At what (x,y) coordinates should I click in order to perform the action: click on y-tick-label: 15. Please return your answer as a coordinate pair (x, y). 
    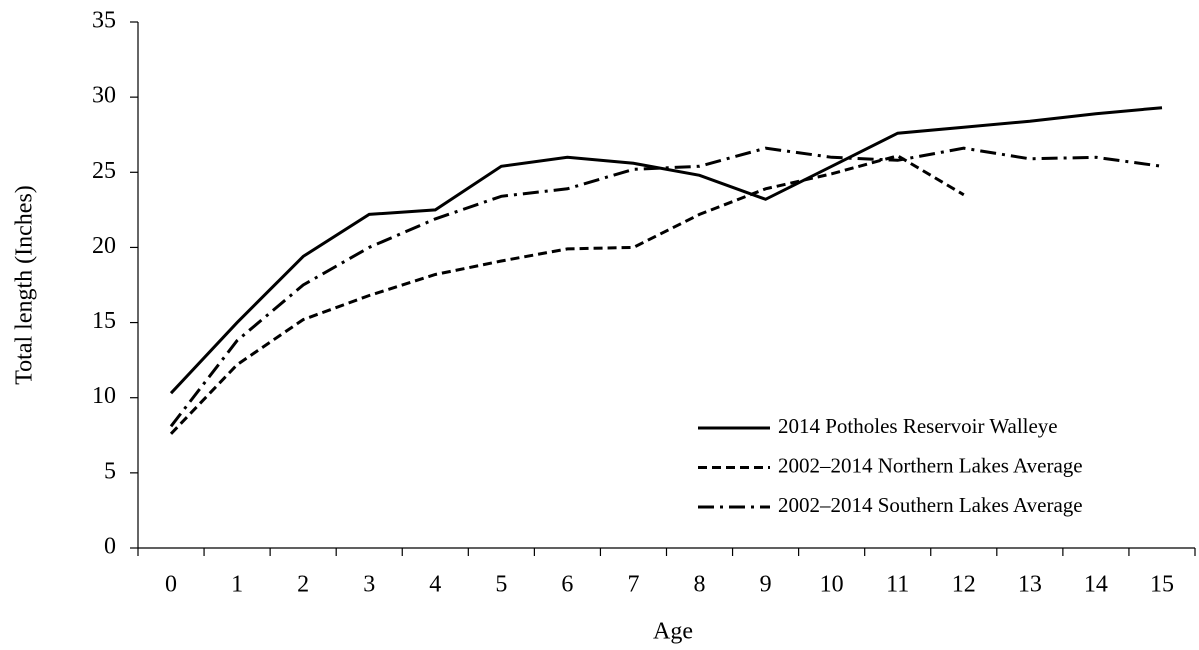
    Looking at the image, I should click on (104, 321).